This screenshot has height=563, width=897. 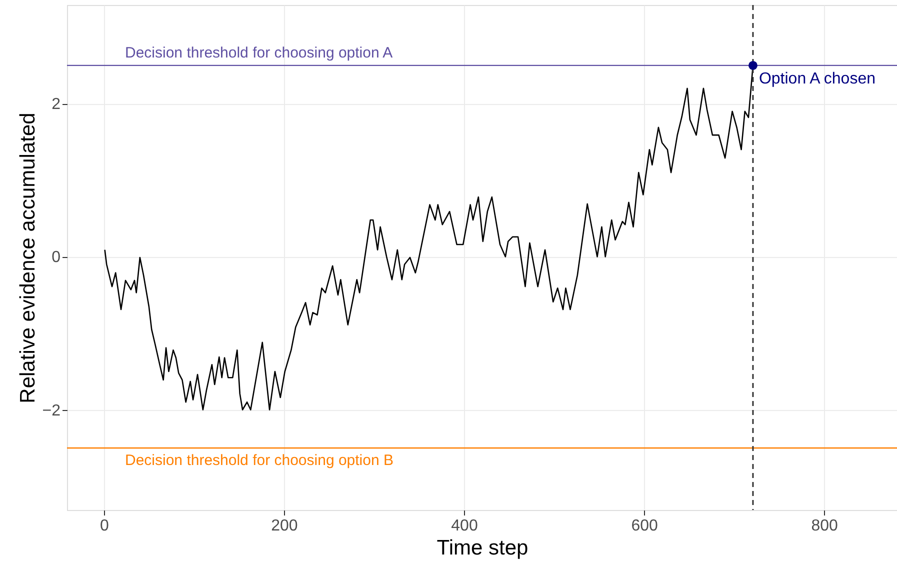 What do you see at coordinates (104, 526) in the screenshot?
I see `x-tick-label: 0` at bounding box center [104, 526].